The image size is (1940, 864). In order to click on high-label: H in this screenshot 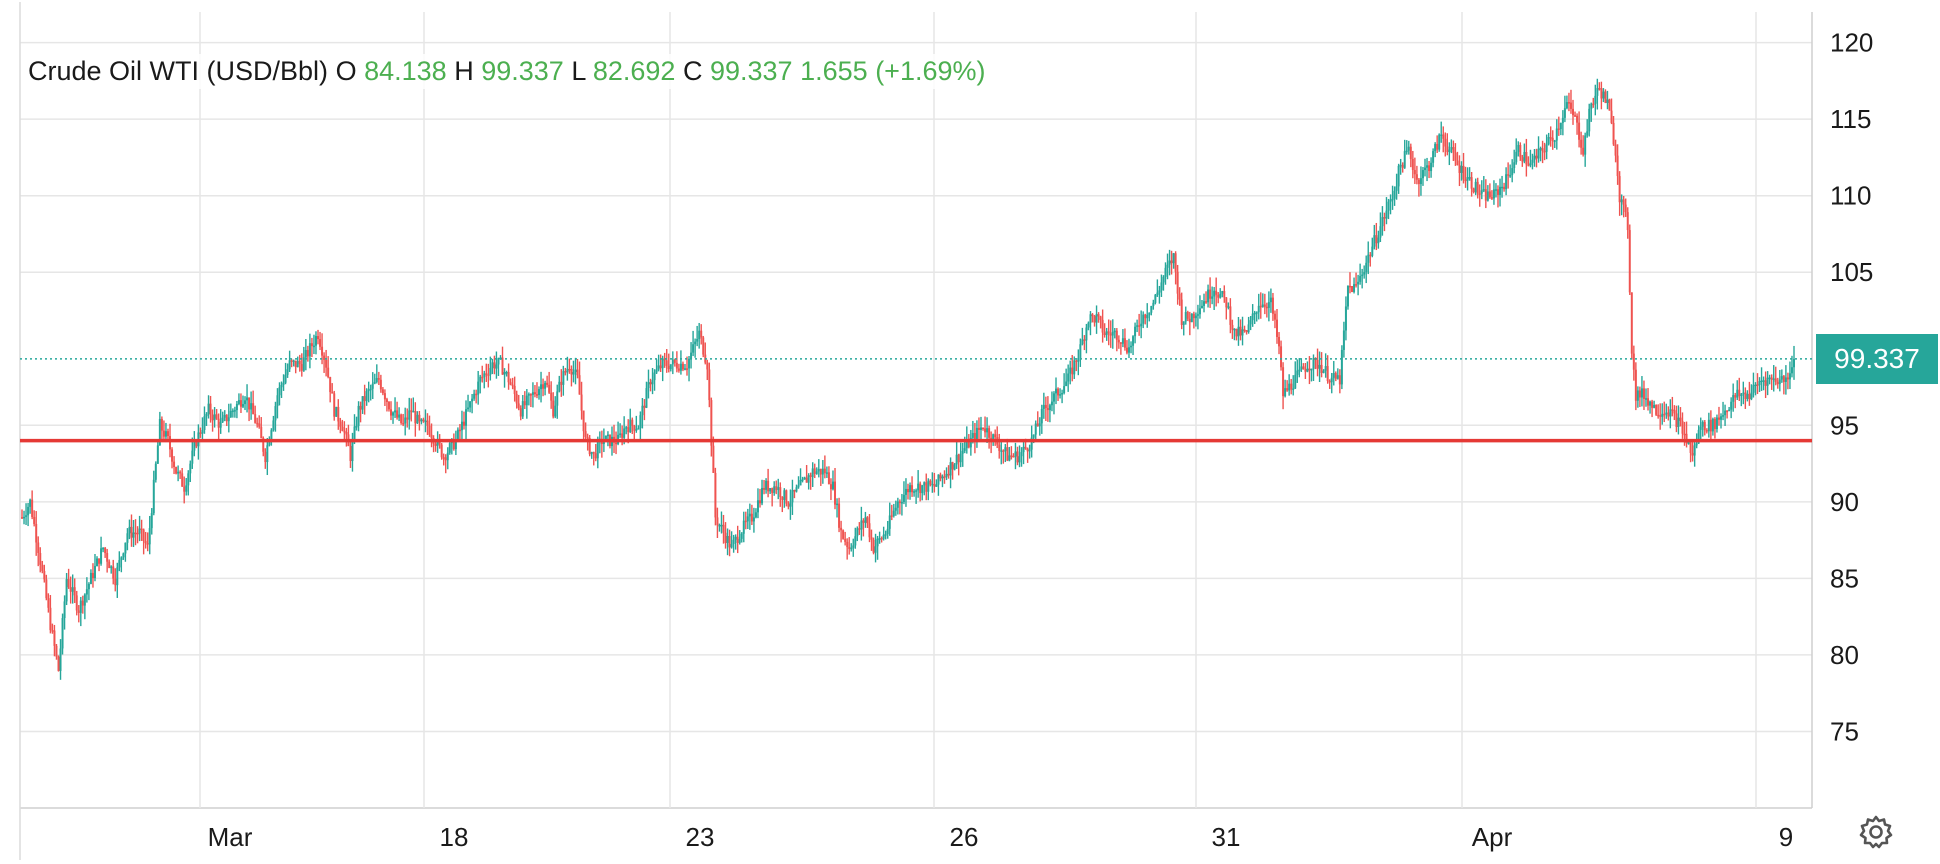, I will do `click(464, 71)`.